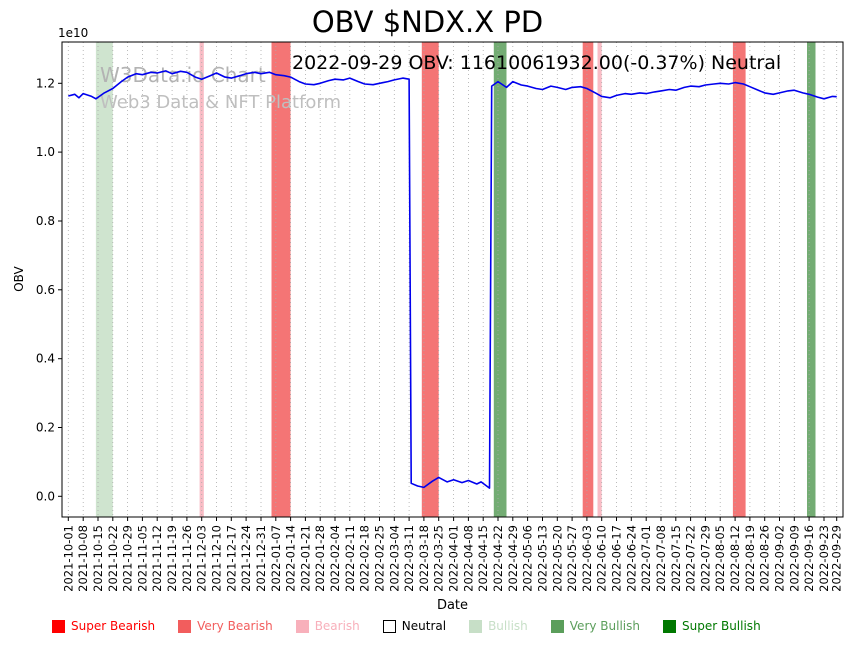  I want to click on legend-item-neutral: Neutral, so click(414, 626).